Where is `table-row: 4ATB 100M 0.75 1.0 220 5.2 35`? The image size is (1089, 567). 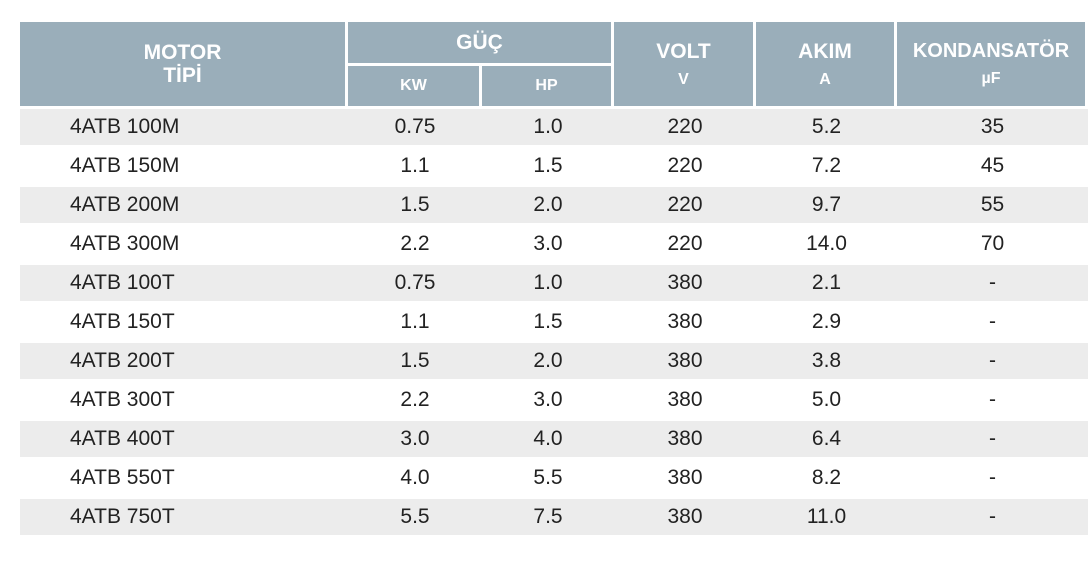
table-row: 4ATB 100M 0.75 1.0 220 5.2 35 is located at coordinates (554, 128).